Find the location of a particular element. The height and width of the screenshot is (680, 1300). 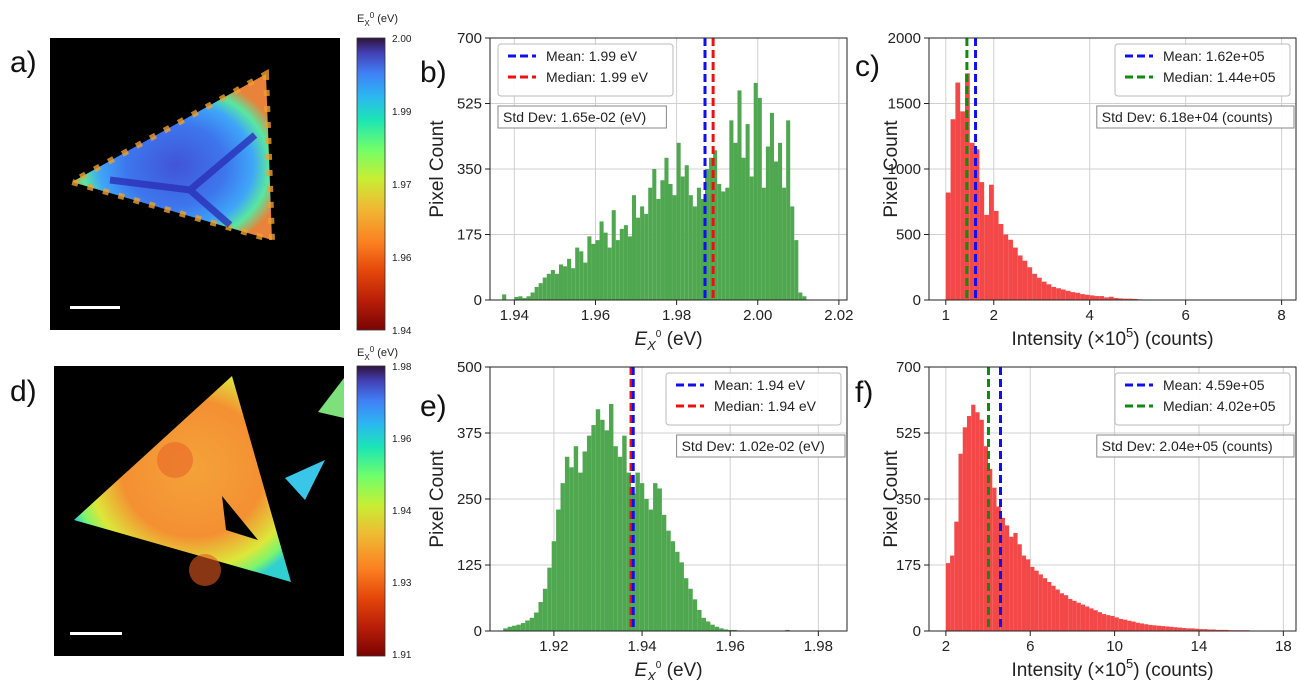

map-d-edge-flake is located at coordinates (331, 398).